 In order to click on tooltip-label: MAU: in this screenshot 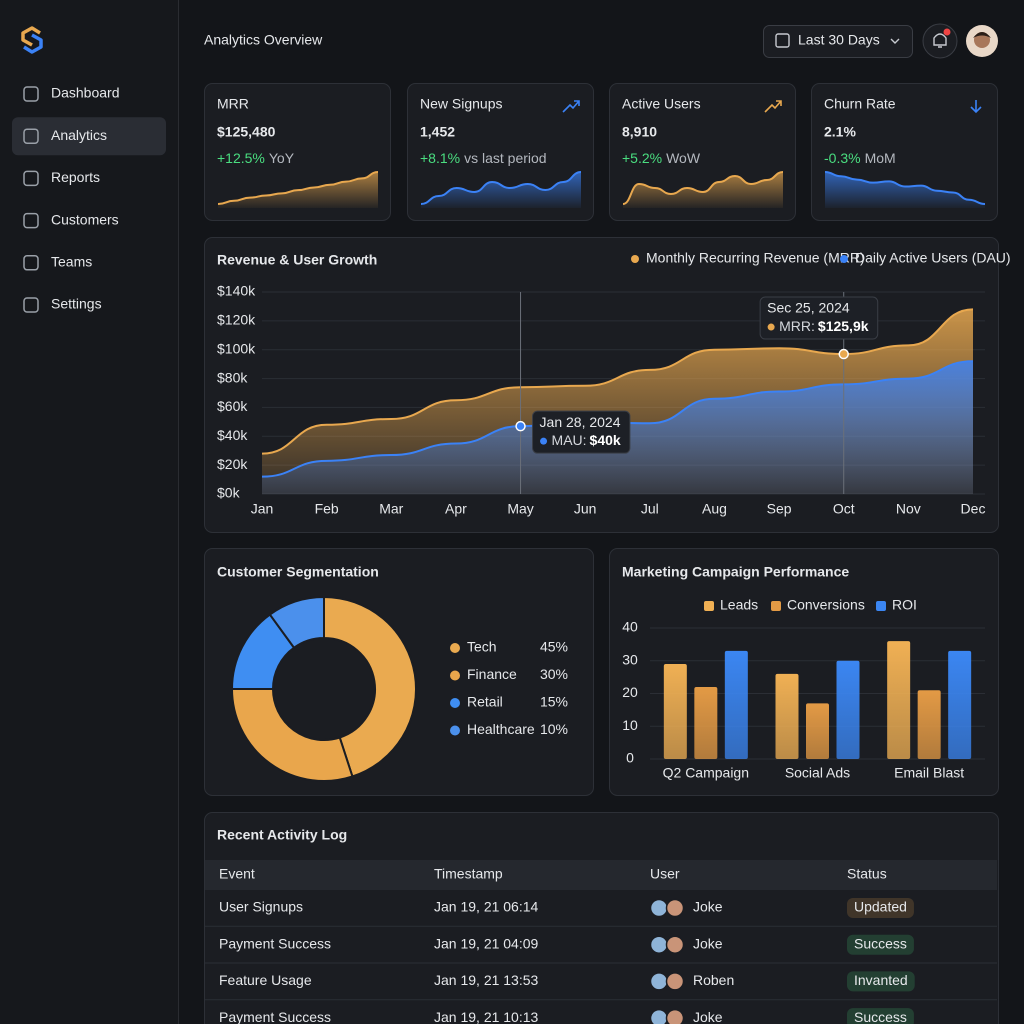, I will do `click(569, 440)`.